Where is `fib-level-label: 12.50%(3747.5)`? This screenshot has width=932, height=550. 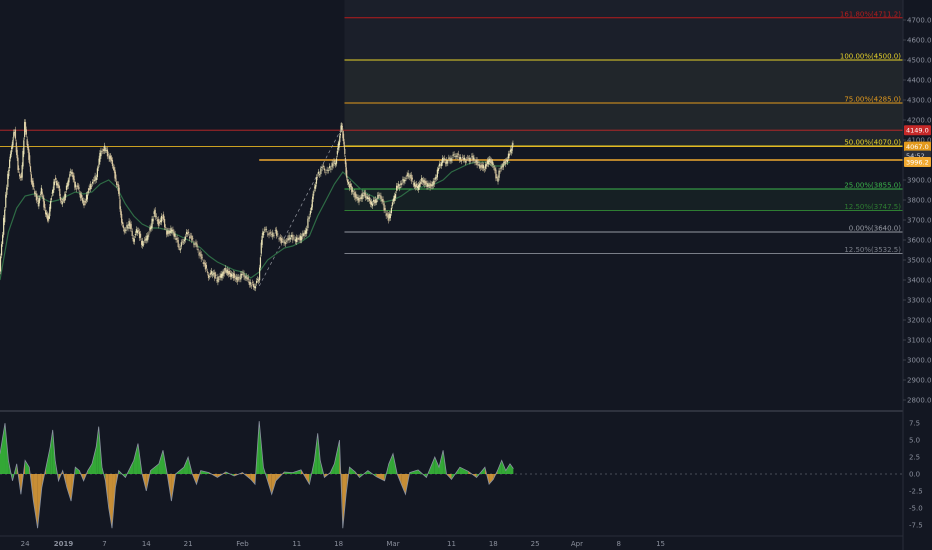
fib-level-label: 12.50%(3747.5) is located at coordinates (872, 207).